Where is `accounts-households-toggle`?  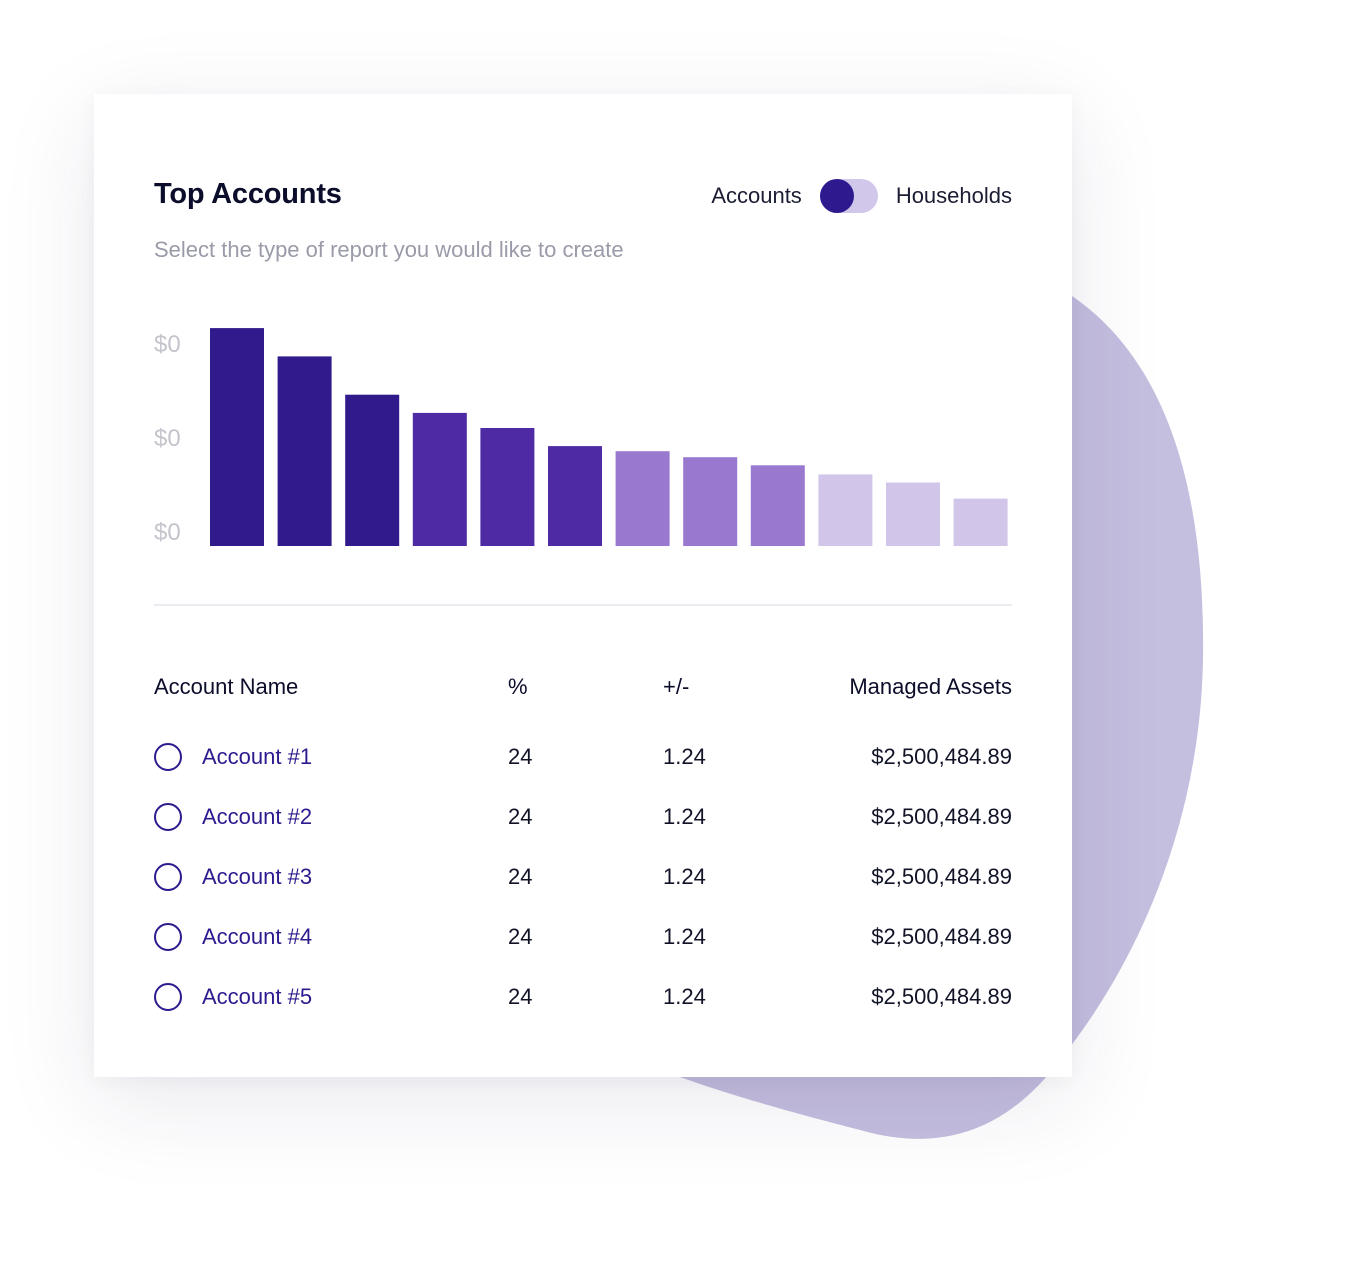 accounts-households-toggle is located at coordinates (848, 196).